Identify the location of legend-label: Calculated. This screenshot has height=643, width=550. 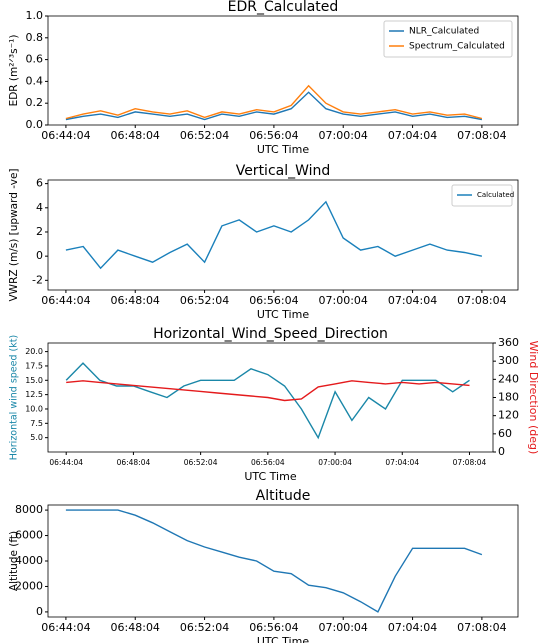
(495, 195).